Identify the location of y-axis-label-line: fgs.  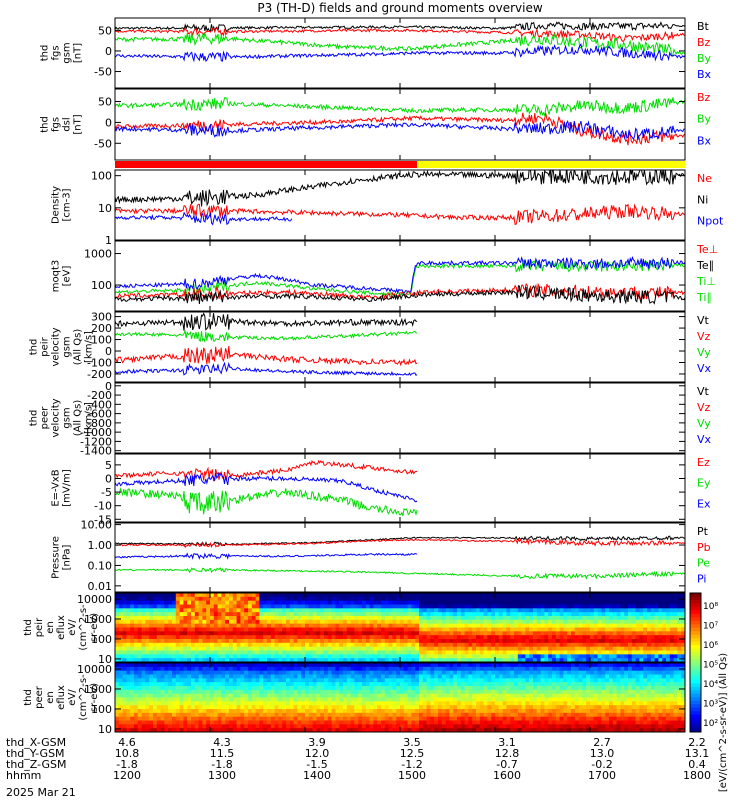
(56, 124).